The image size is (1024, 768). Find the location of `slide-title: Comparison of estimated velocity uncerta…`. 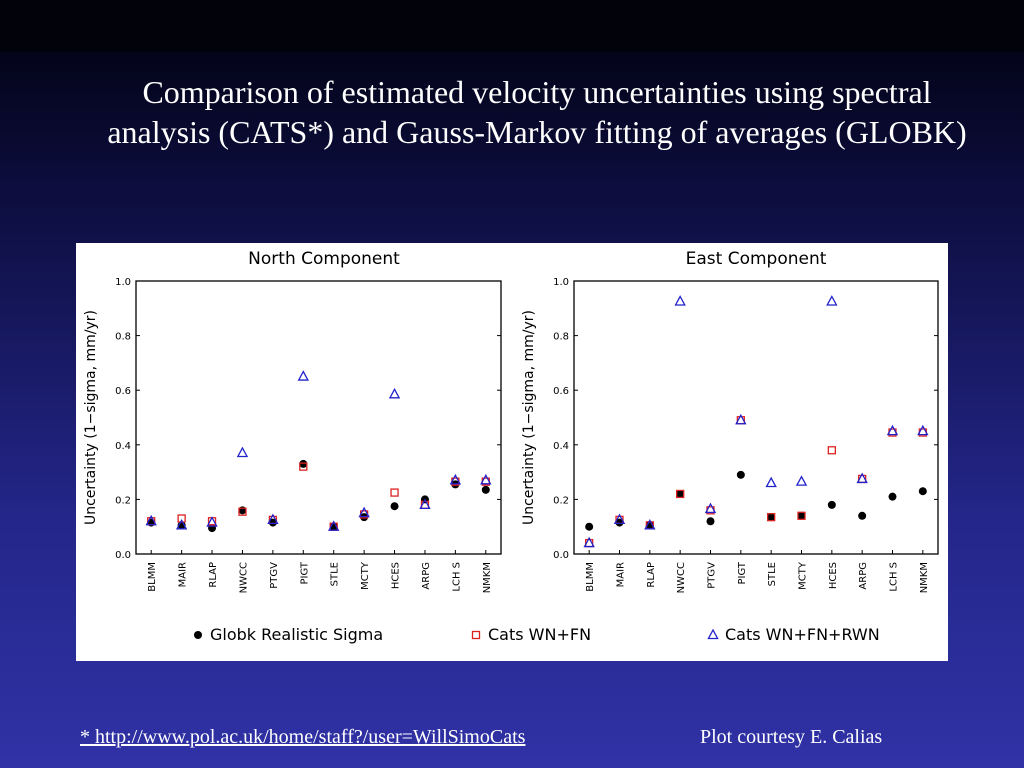

slide-title: Comparison of estimated velocity uncerta… is located at coordinates (537, 112).